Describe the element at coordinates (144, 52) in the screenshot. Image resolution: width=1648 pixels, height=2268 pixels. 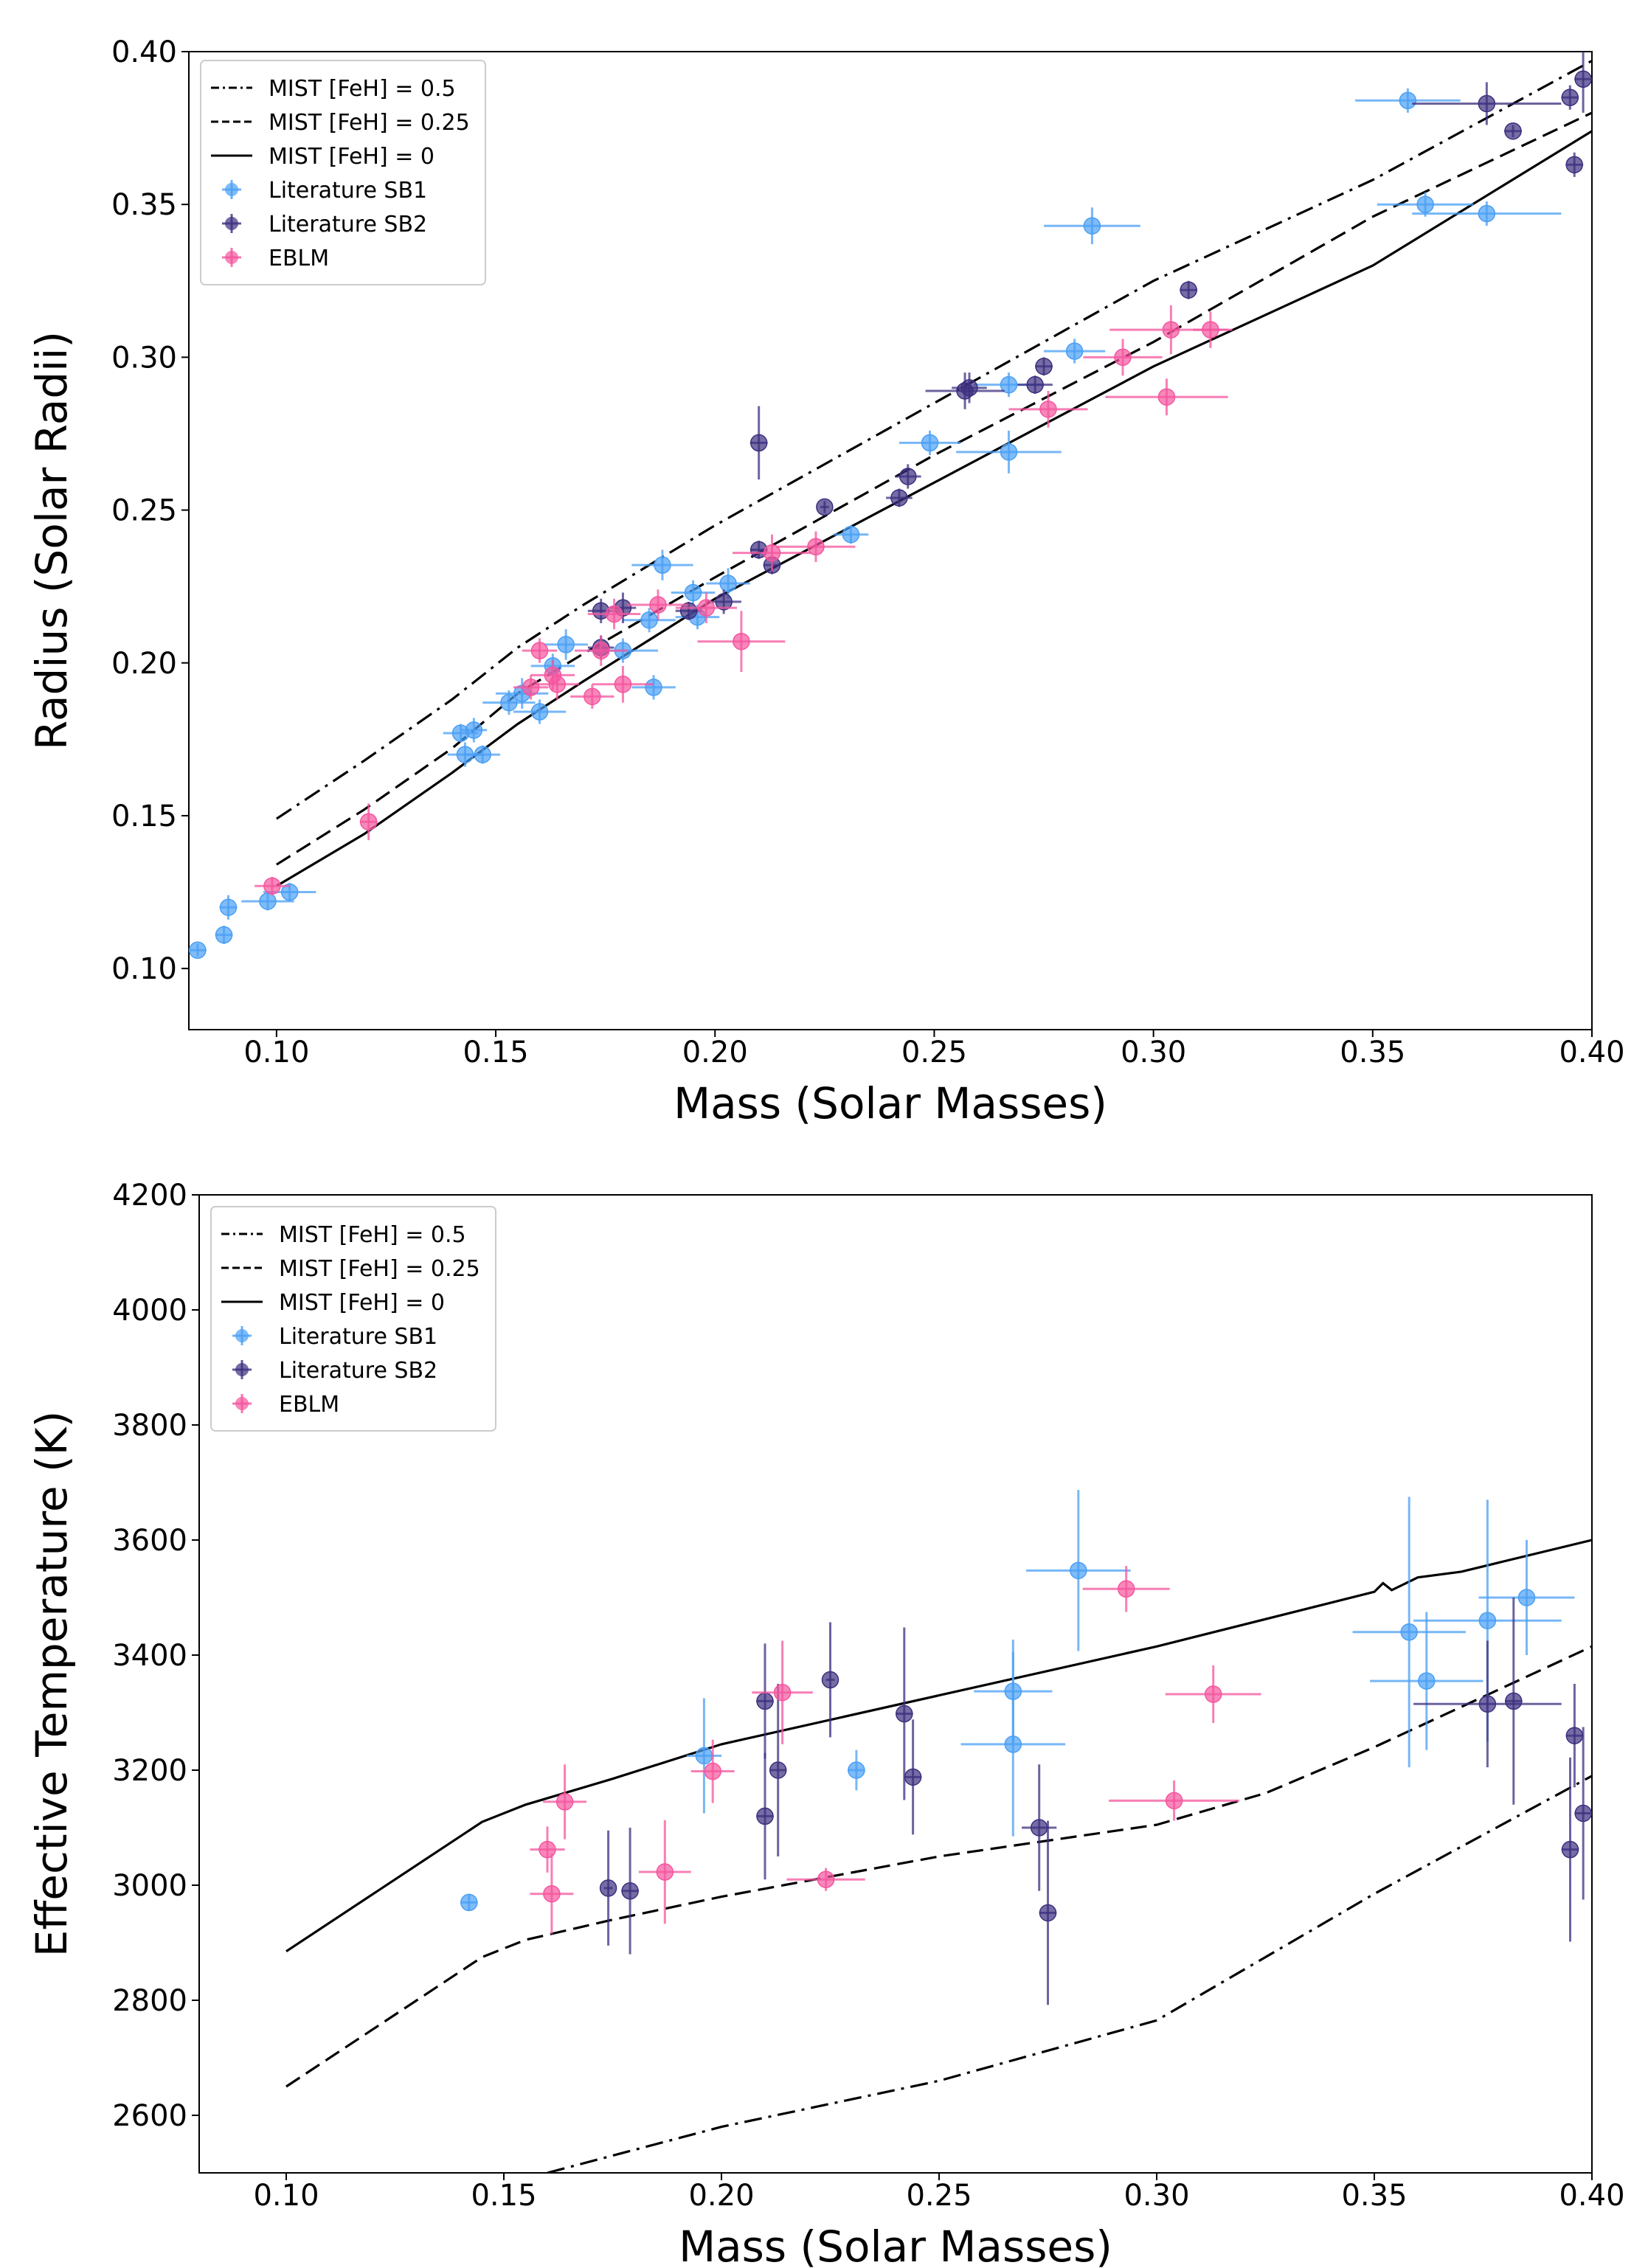
I see `y-tick-label: 0.40` at that location.